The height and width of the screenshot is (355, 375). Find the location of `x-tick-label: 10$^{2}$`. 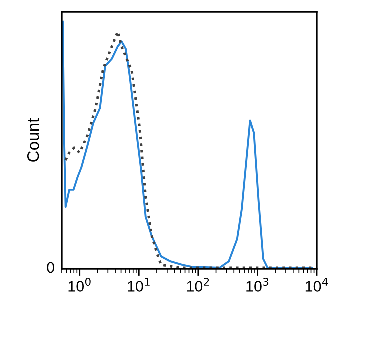

x-tick-label: 10$^{2}$ is located at coordinates (198, 285).